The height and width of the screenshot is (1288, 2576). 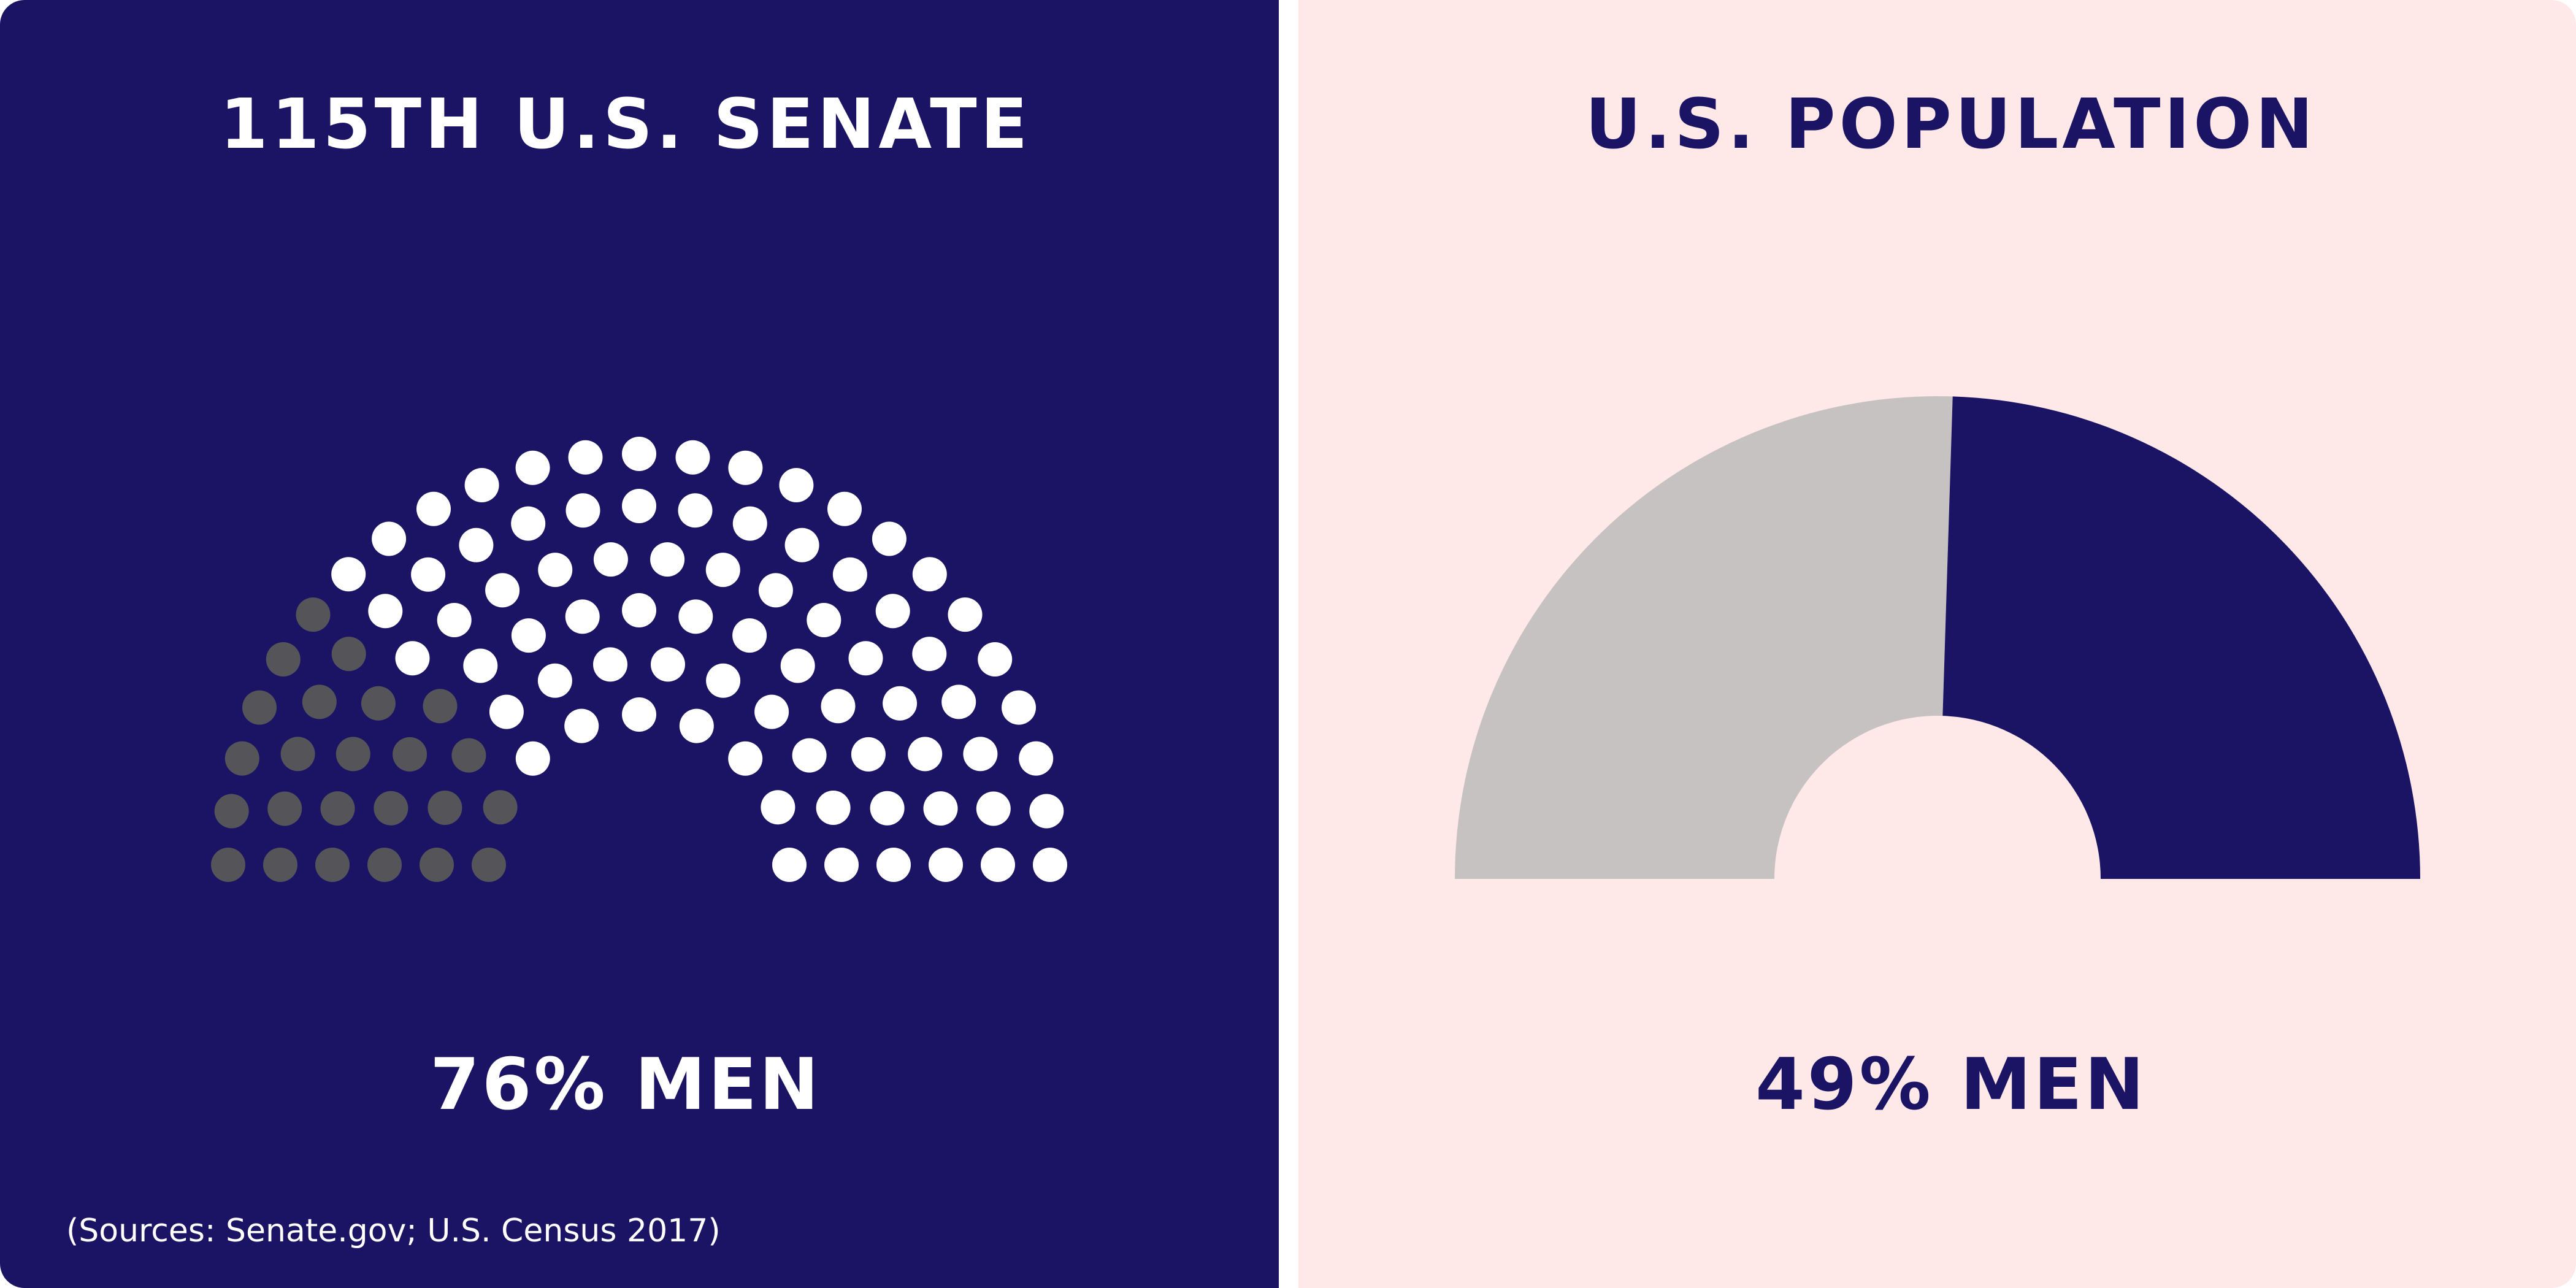 What do you see at coordinates (1951, 124) in the screenshot?
I see `population-title: U.S. POPULATION` at bounding box center [1951, 124].